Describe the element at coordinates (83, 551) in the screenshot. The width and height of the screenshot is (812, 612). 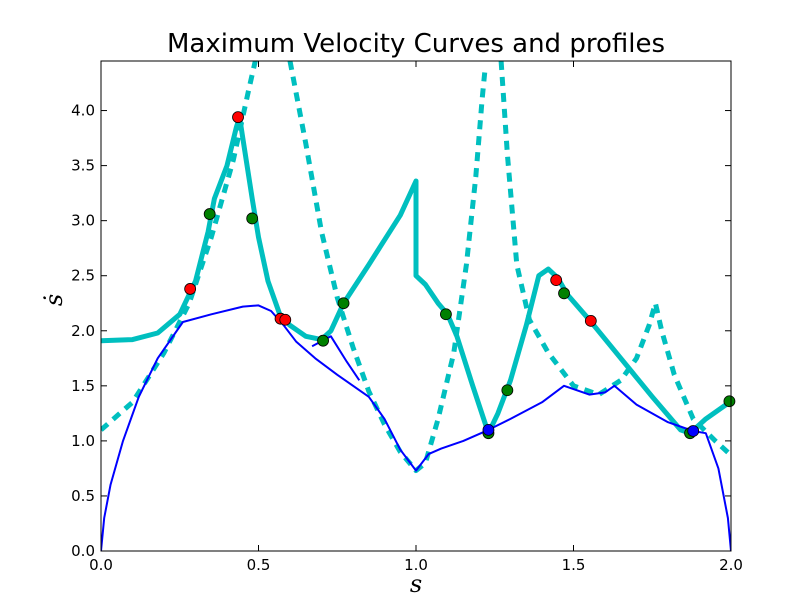
I see `y-tick-label-1: 0.0` at that location.